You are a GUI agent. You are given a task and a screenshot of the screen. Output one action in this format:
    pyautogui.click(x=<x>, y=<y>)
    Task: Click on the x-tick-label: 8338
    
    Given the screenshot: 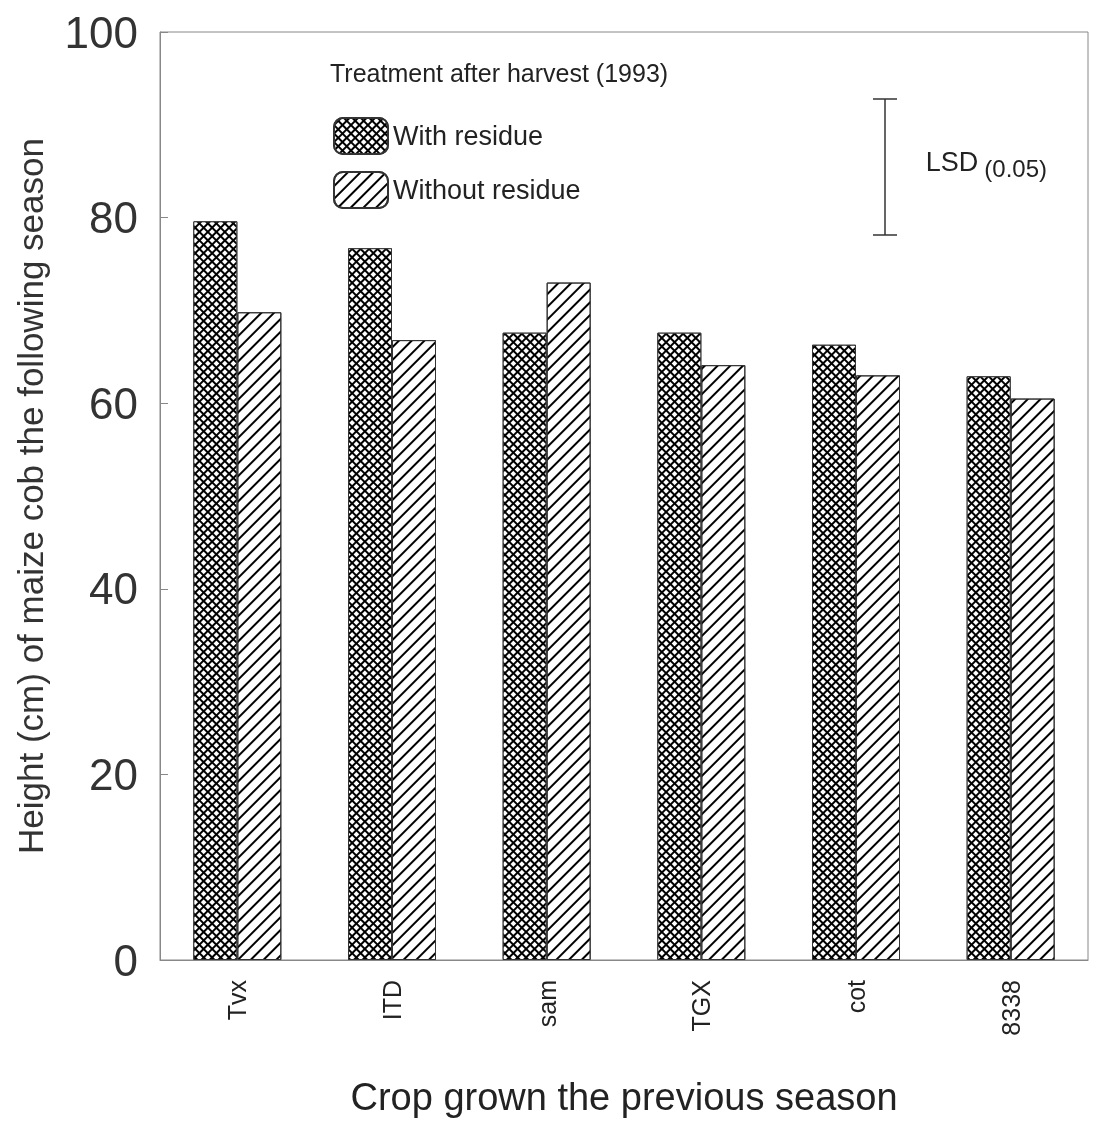 What is the action you would take?
    pyautogui.click(x=1010, y=1008)
    